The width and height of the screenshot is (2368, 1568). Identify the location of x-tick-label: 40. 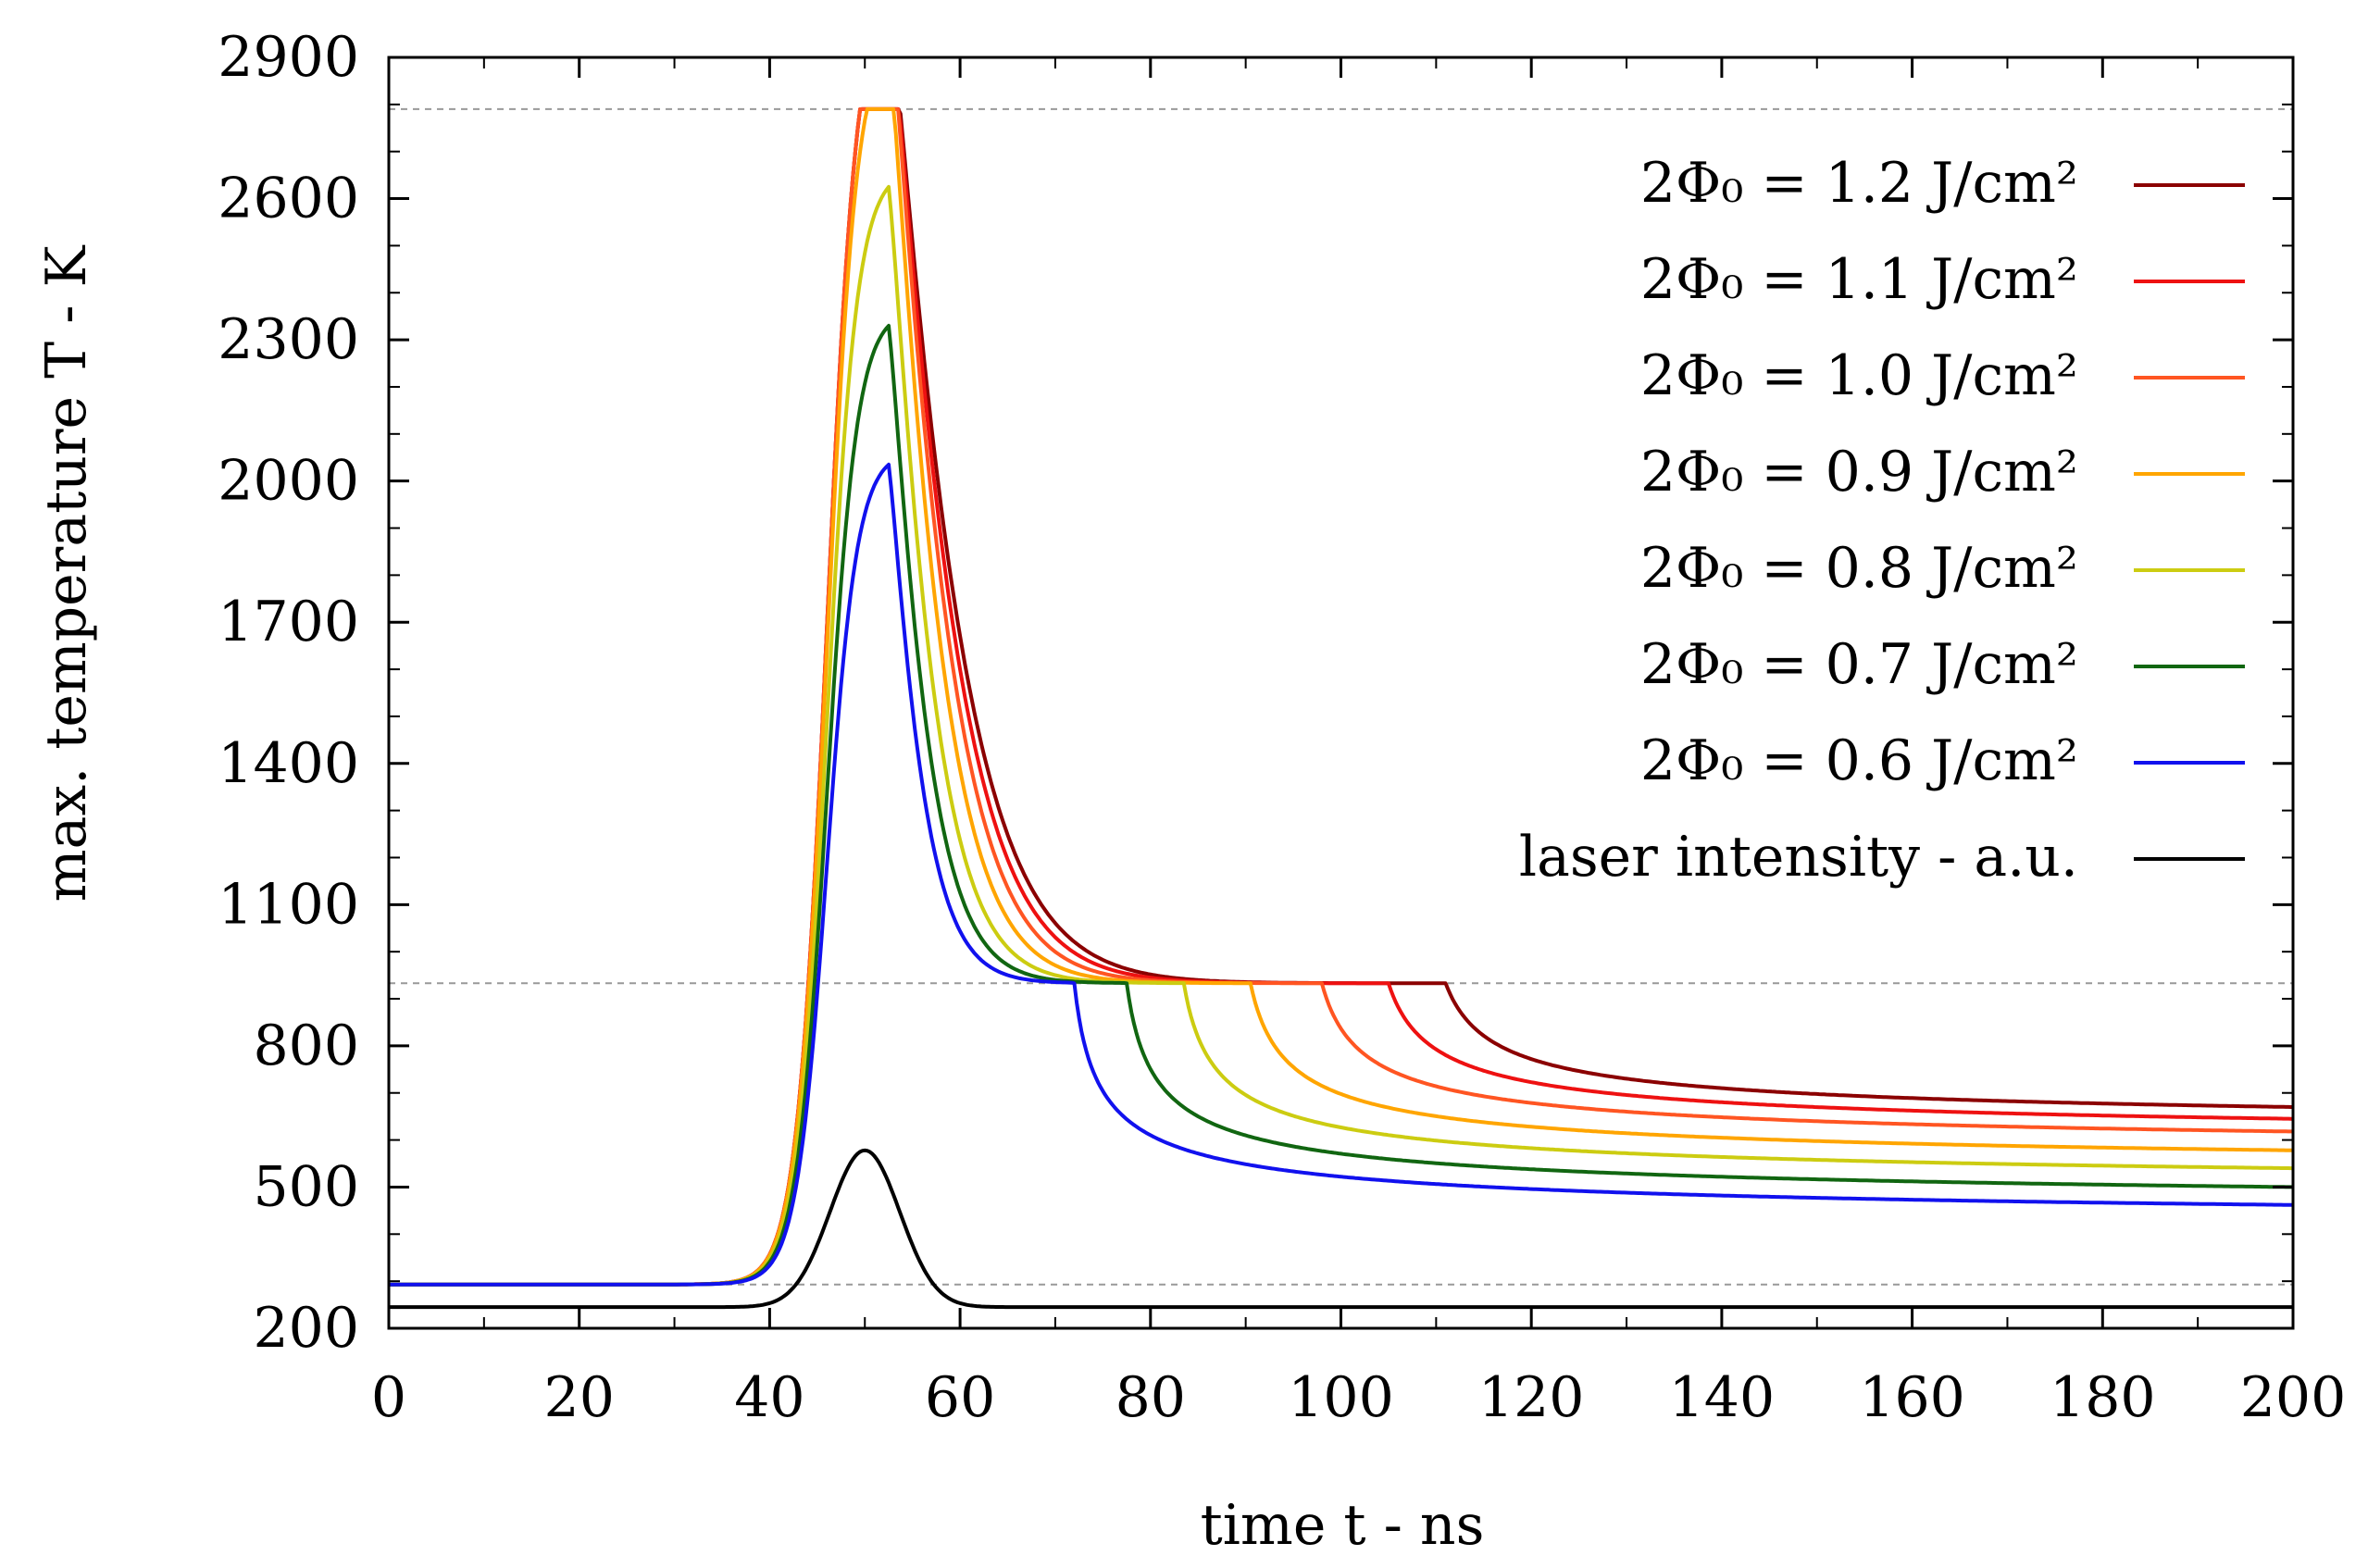
(769, 1397).